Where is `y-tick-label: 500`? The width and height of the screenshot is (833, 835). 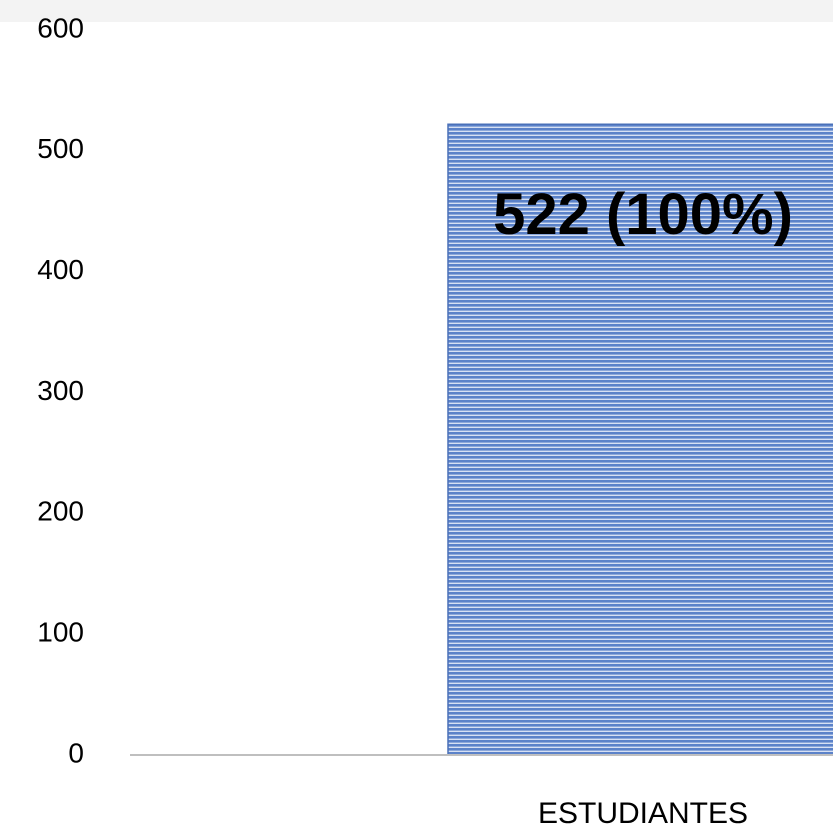
y-tick-label: 500 is located at coordinates (60, 148).